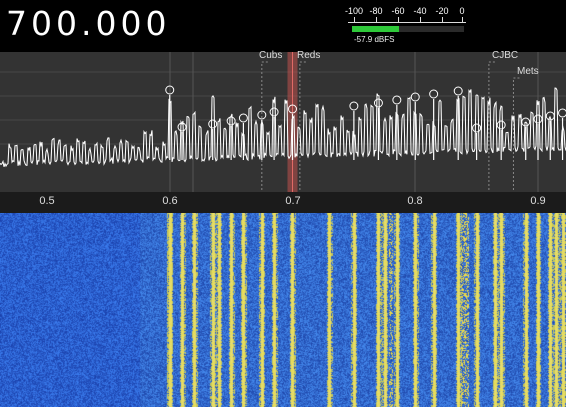 Image resolution: width=566 pixels, height=407 pixels. What do you see at coordinates (442, 11) in the screenshot?
I see `meter-scale-label: -20` at bounding box center [442, 11].